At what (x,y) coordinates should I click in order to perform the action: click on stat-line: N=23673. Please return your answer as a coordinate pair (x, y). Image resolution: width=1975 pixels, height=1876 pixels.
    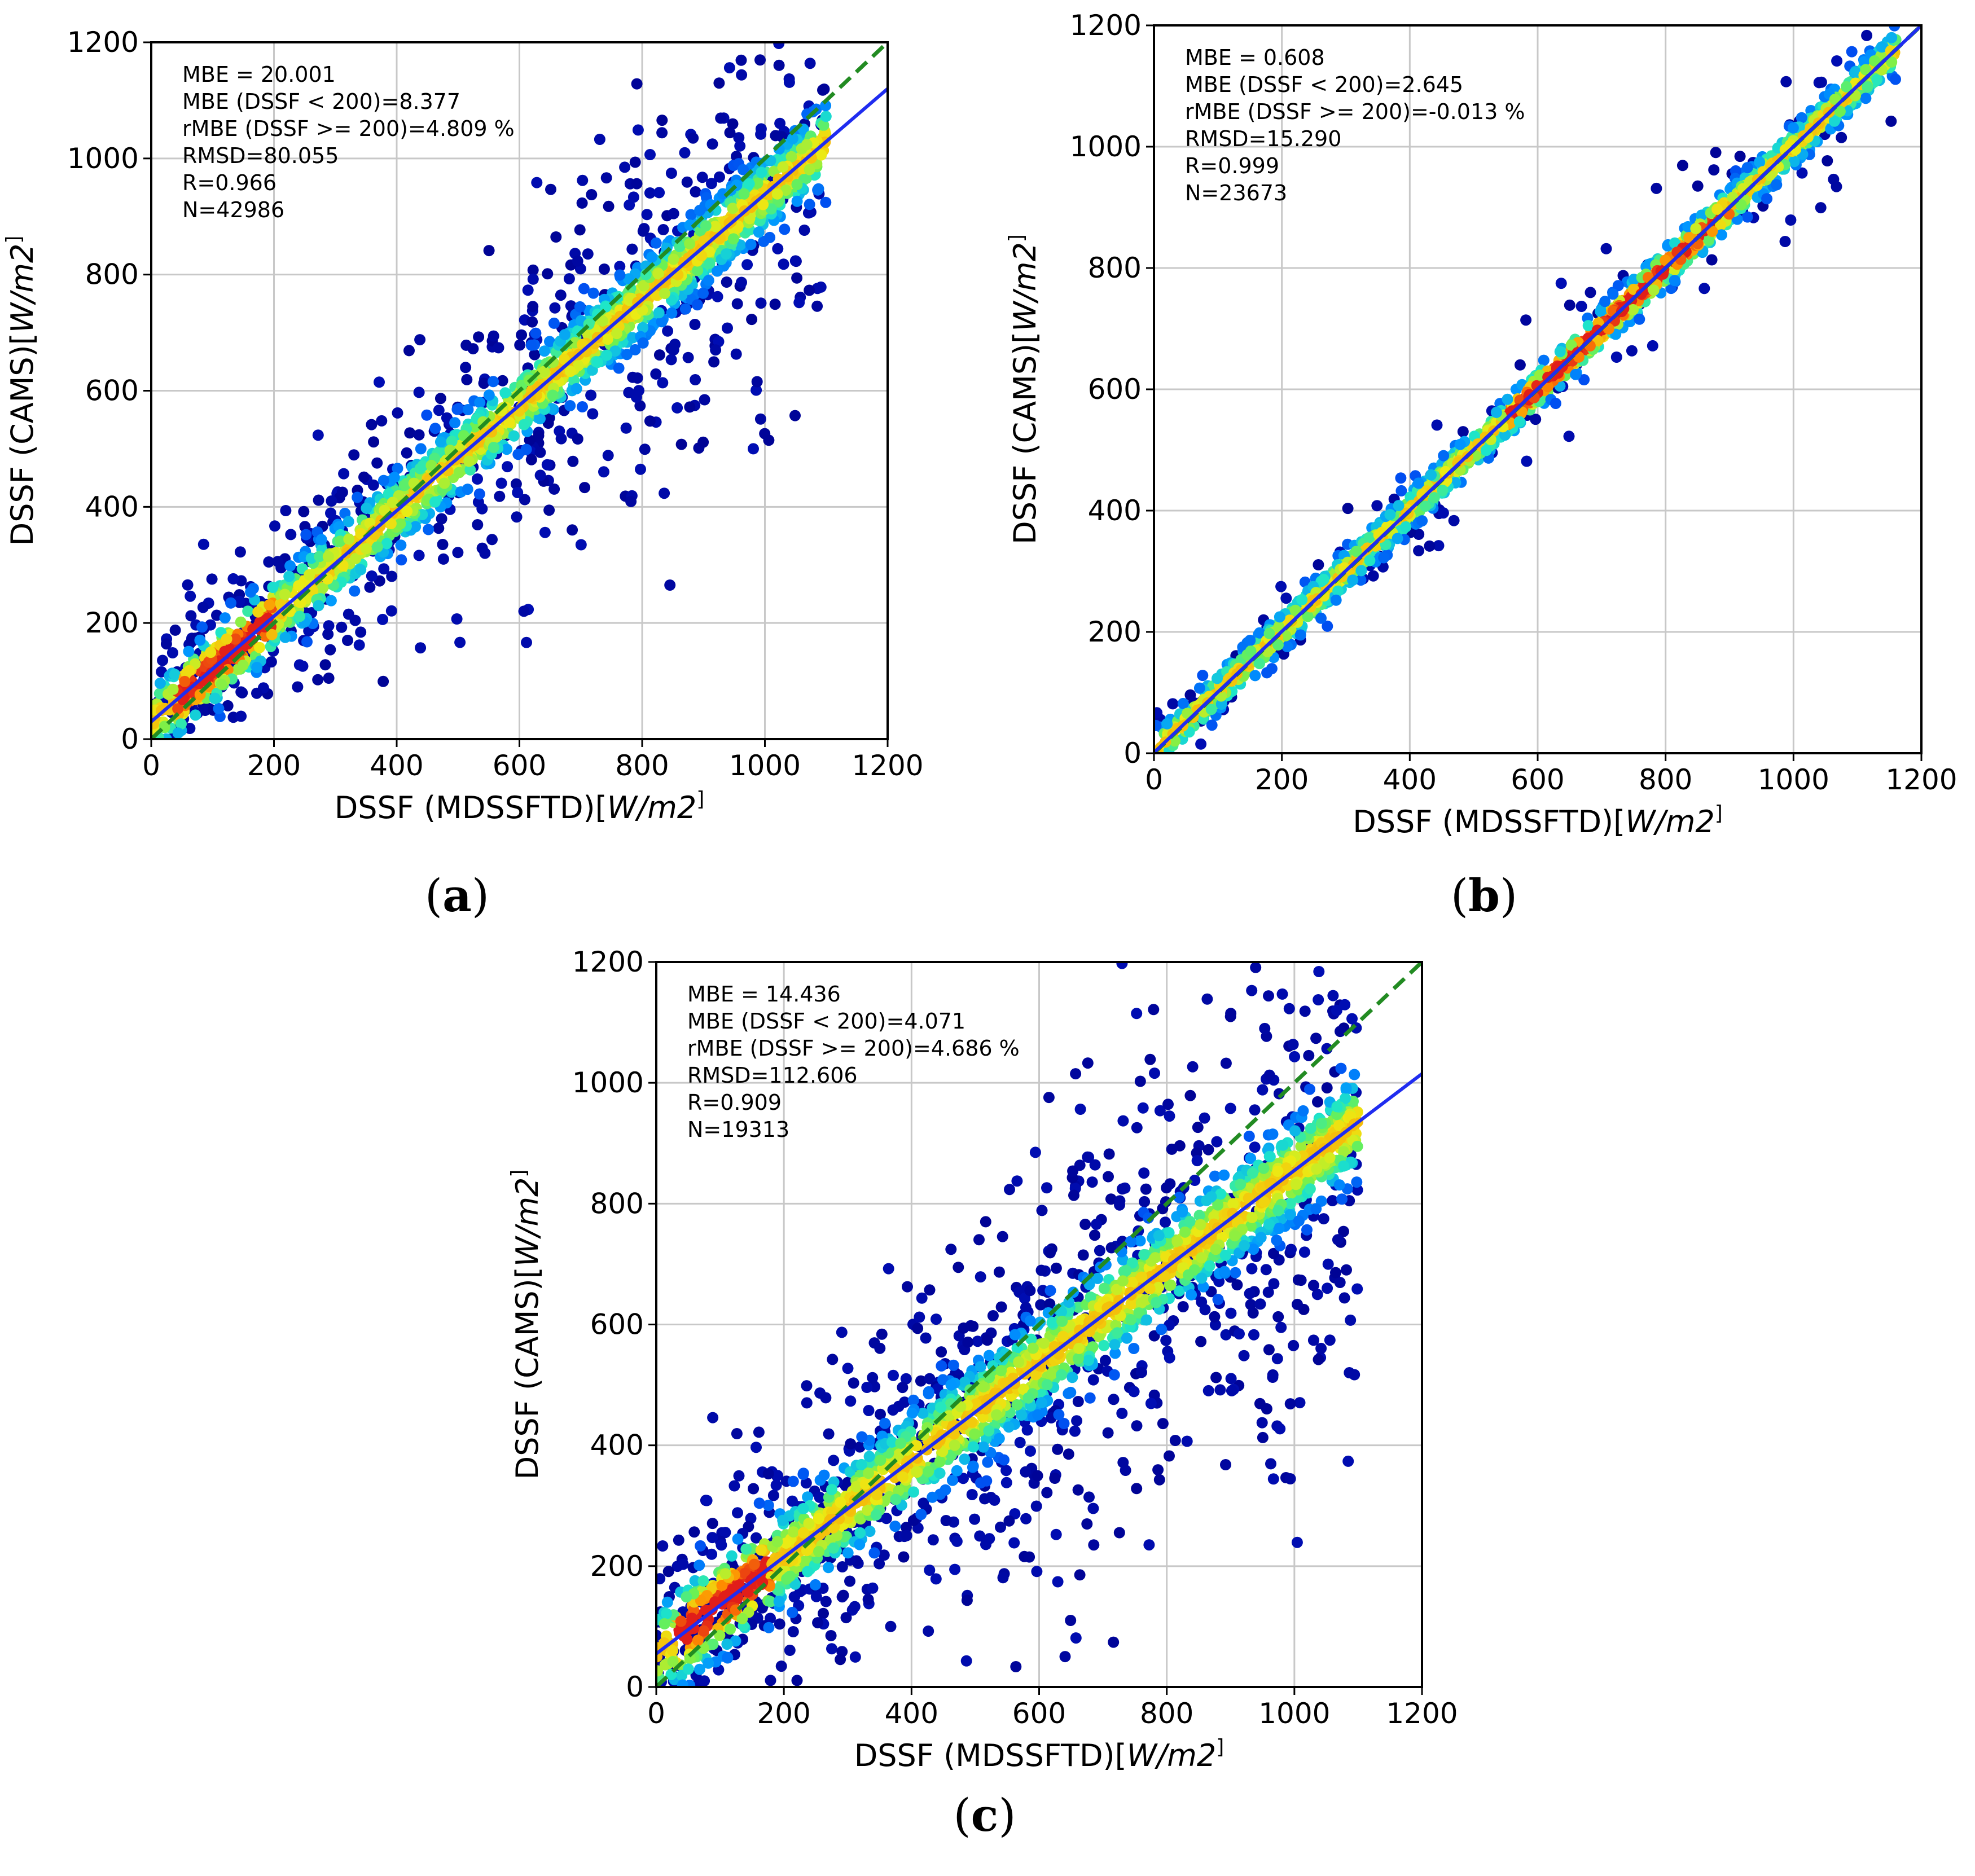
    Looking at the image, I should click on (1236, 193).